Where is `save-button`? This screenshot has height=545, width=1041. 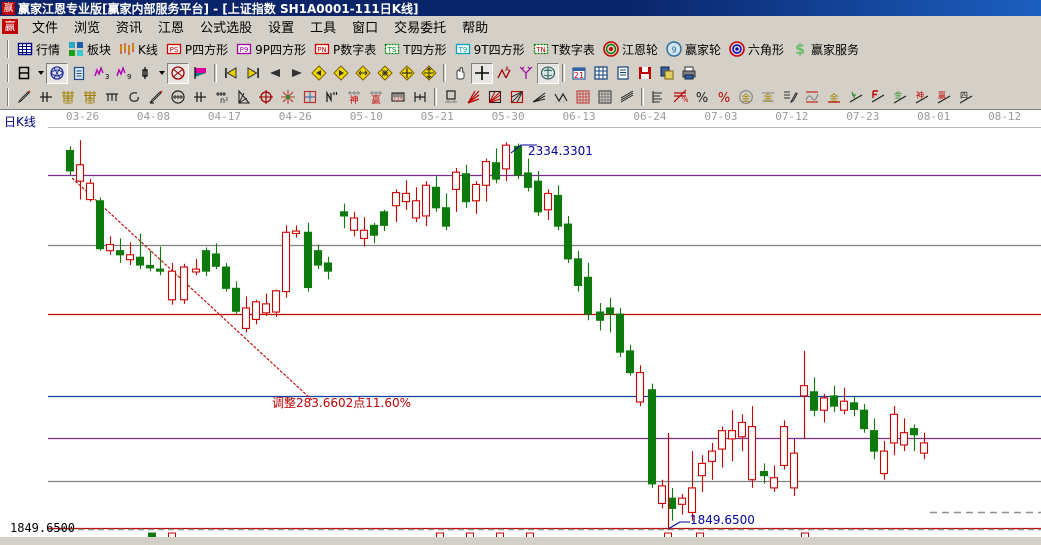 save-button is located at coordinates (645, 73).